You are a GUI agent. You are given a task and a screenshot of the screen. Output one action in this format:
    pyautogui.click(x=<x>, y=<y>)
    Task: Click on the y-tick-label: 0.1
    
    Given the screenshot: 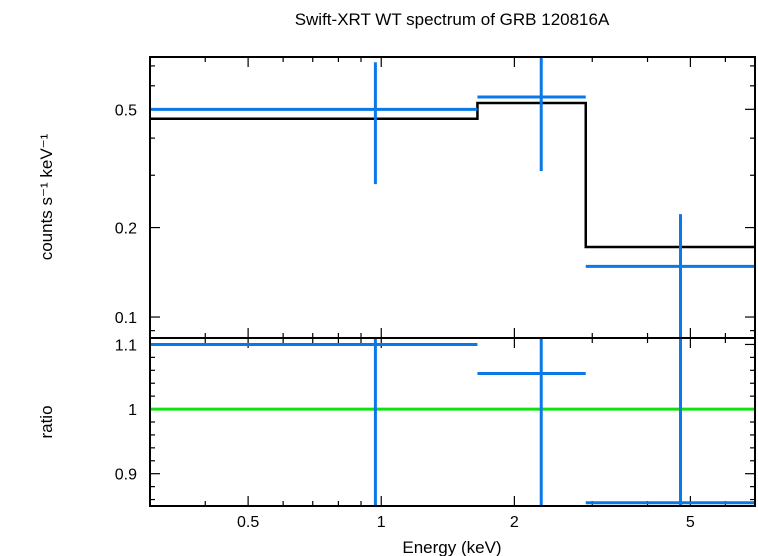 What is the action you would take?
    pyautogui.click(x=126, y=318)
    